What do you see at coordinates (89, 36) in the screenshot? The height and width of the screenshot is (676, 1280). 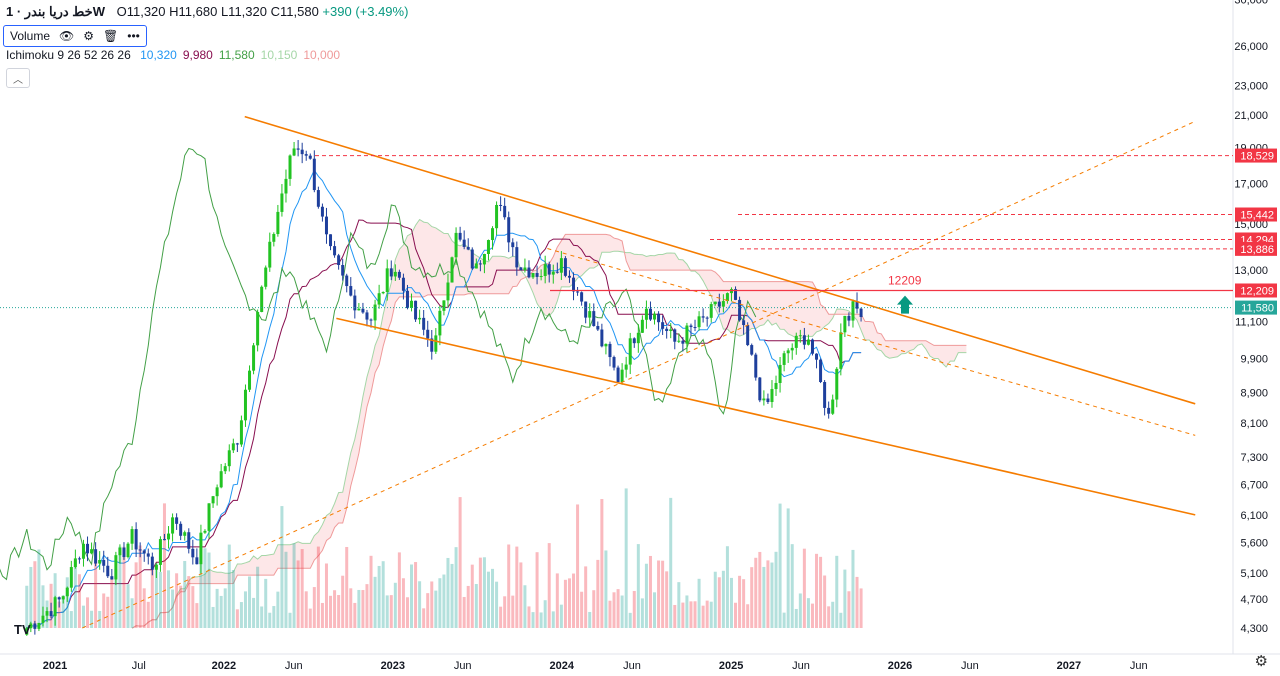 I see `settings-icon: ⚙` at bounding box center [89, 36].